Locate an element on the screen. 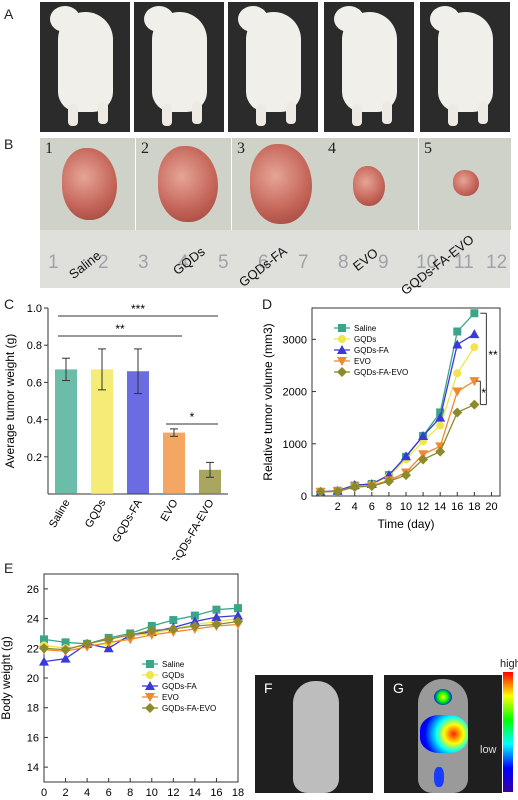  x-tick-label: Saline is located at coordinates (60, 514).